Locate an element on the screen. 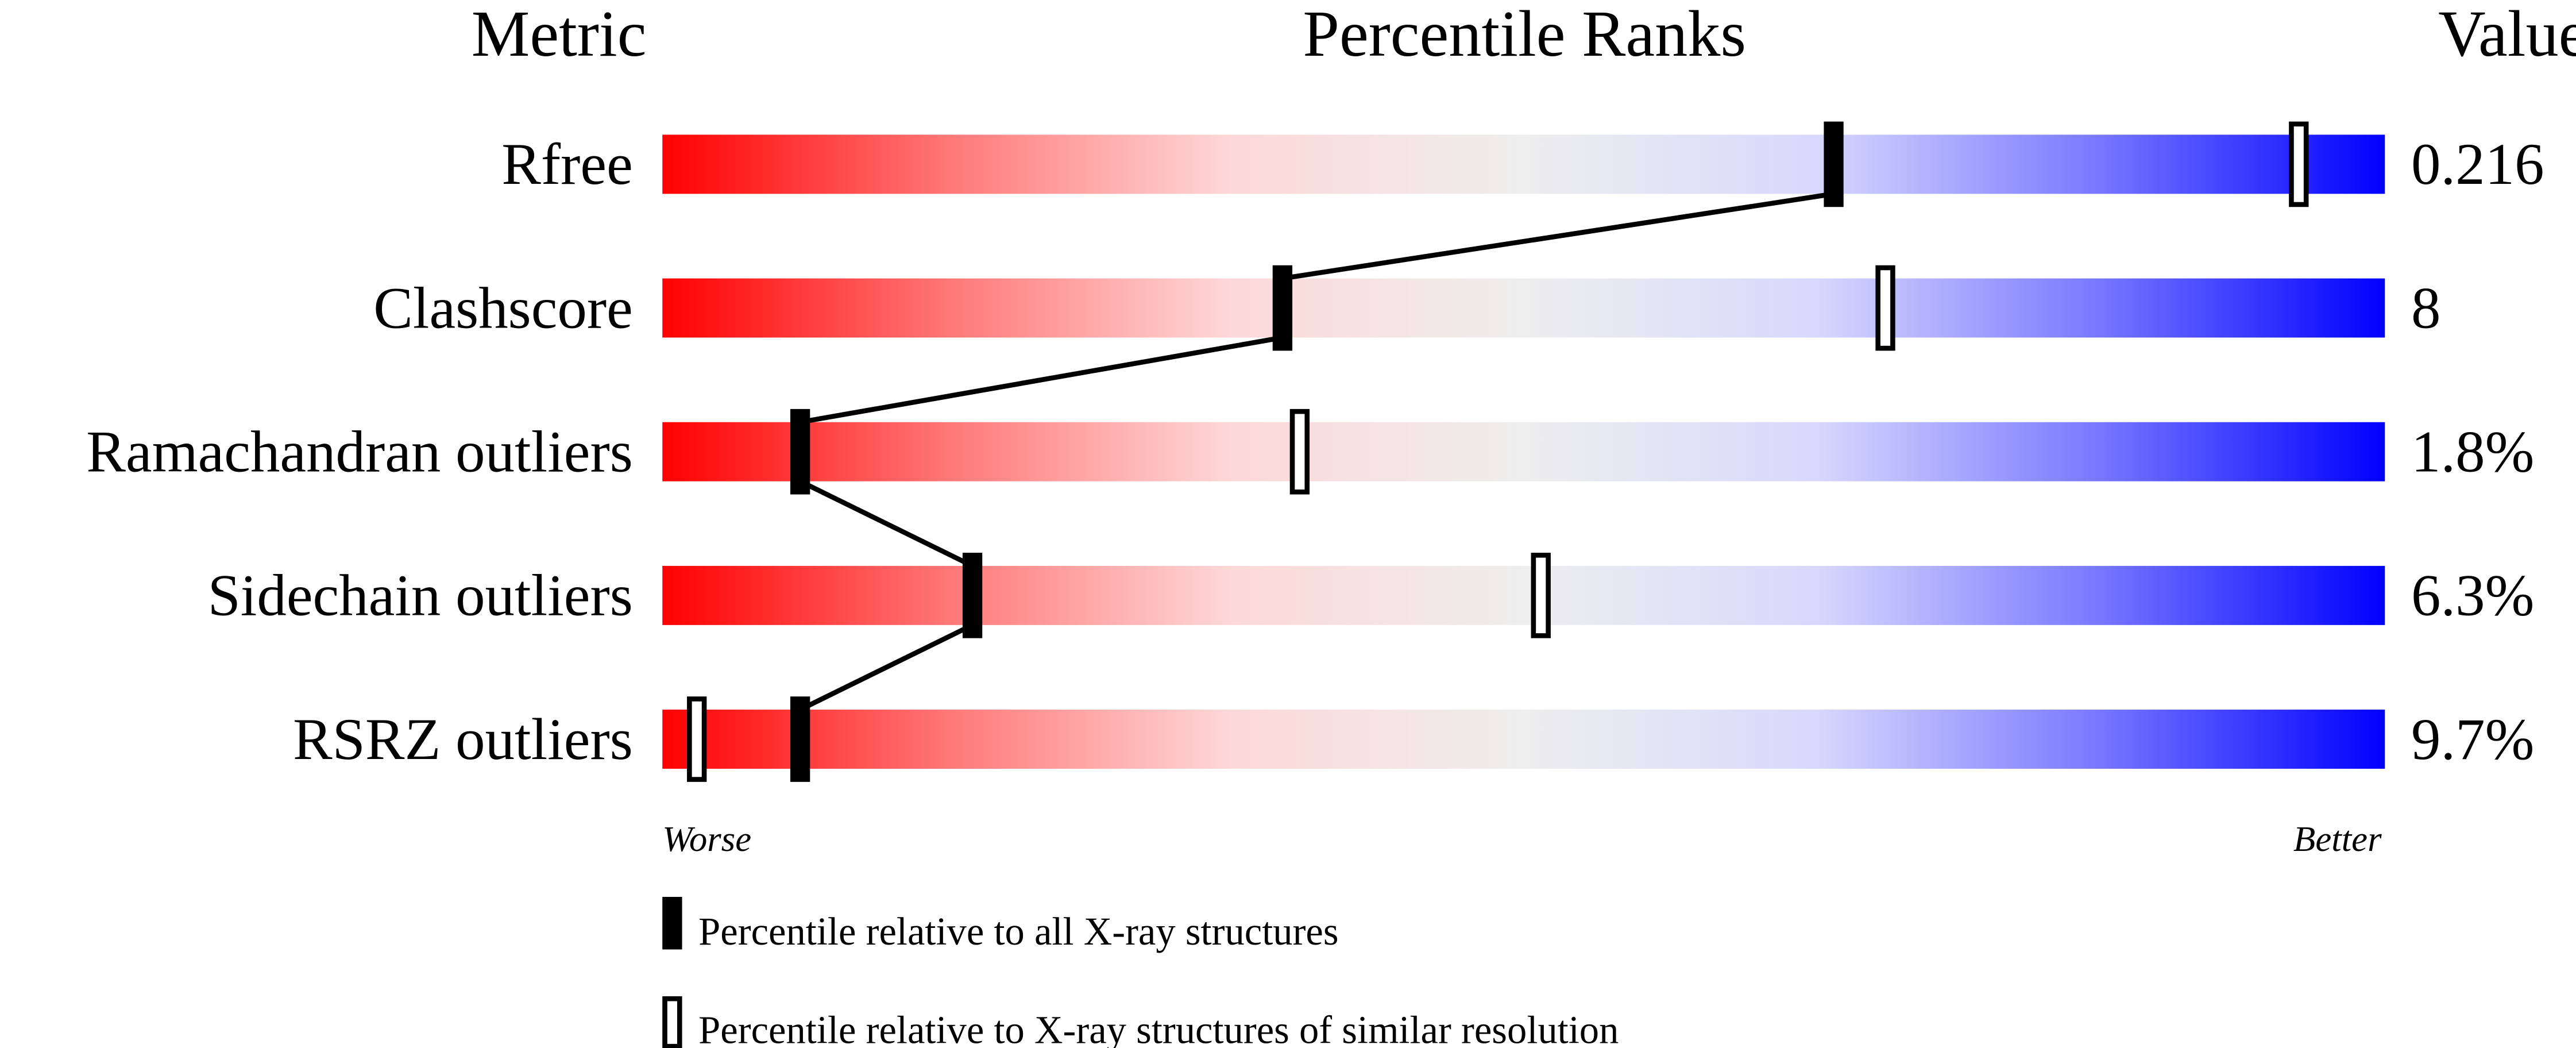  metric-label: RSRZ outliers is located at coordinates (463, 739).